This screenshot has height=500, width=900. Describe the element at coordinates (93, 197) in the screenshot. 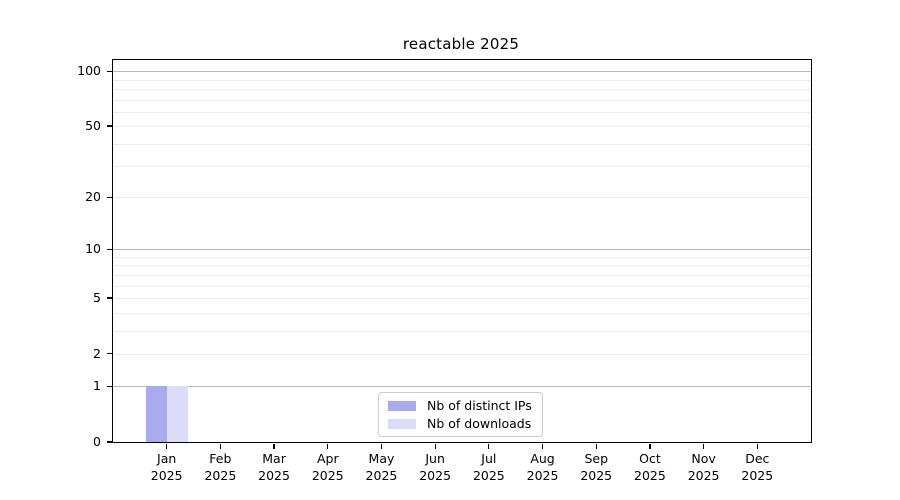

I see `y-tick-label: 20` at that location.